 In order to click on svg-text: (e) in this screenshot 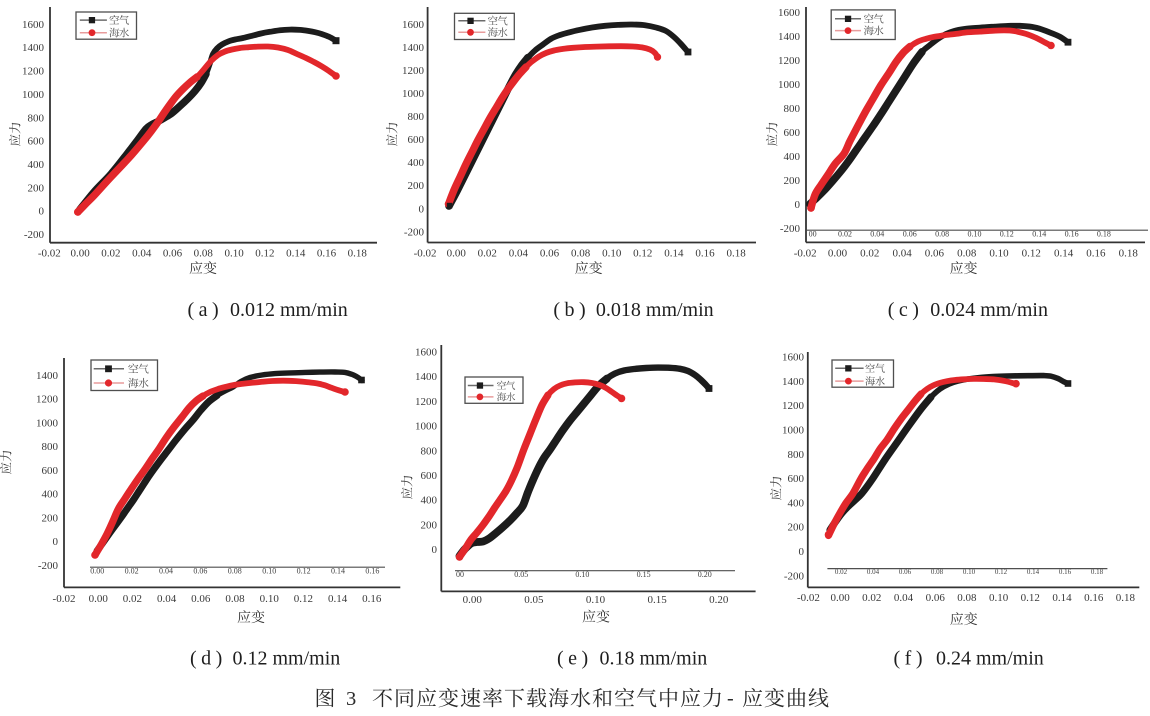, I will do `click(575, 659)`.